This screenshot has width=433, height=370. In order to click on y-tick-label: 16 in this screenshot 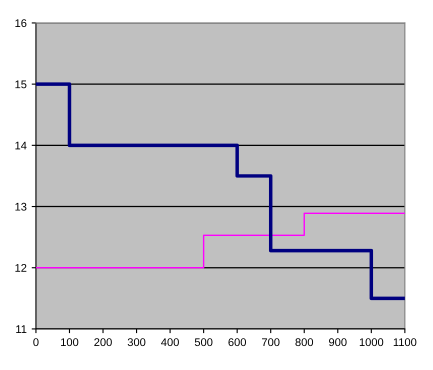, I will do `click(20, 23)`.